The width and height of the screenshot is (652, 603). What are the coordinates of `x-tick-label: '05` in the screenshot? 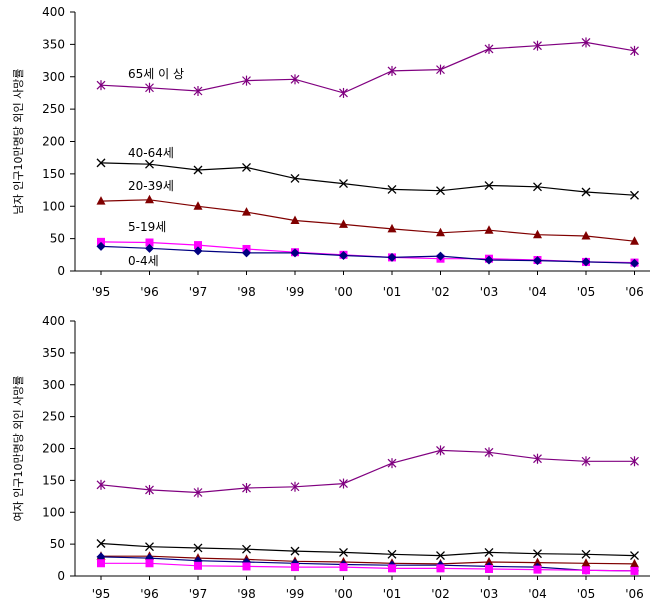 It's located at (586, 292).